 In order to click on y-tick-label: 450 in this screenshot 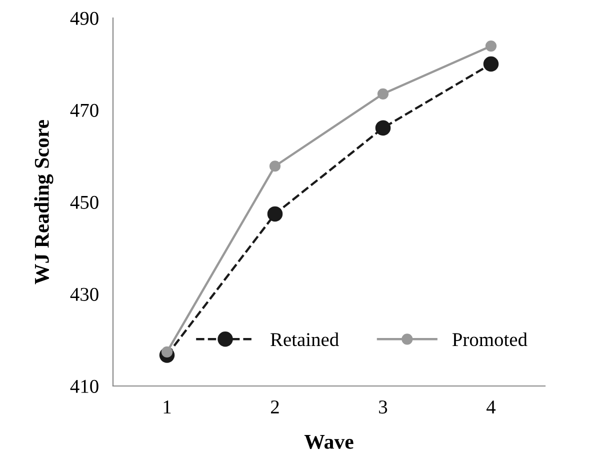, I will do `click(84, 202)`.